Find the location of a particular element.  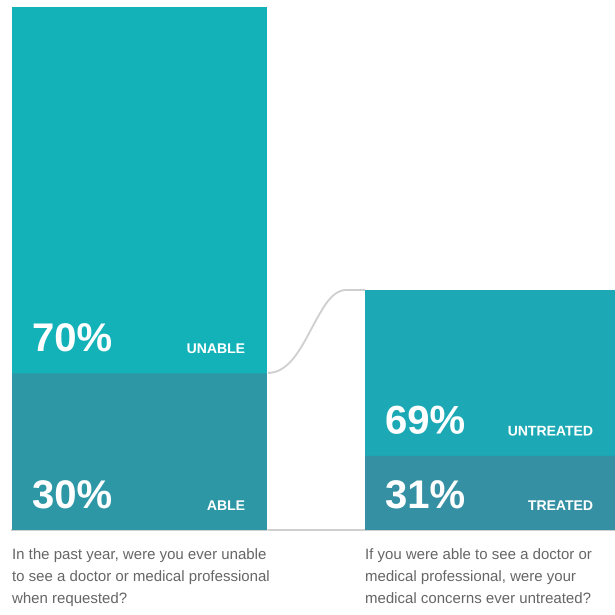

x-axis-title: In the past year, were you ever unable to see a doctor or medical professional when requested? is located at coordinates (141, 577).